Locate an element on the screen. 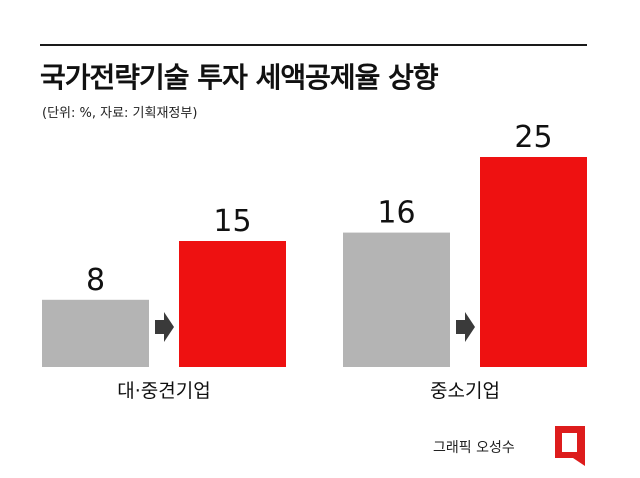  data-label-1-0: 16 is located at coordinates (396, 213).